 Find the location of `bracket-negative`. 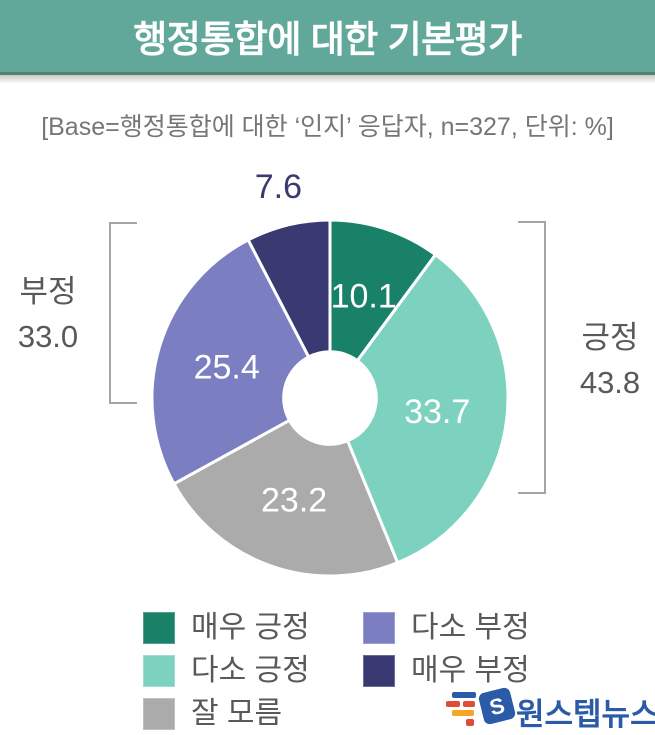

bracket-negative is located at coordinates (123, 313).